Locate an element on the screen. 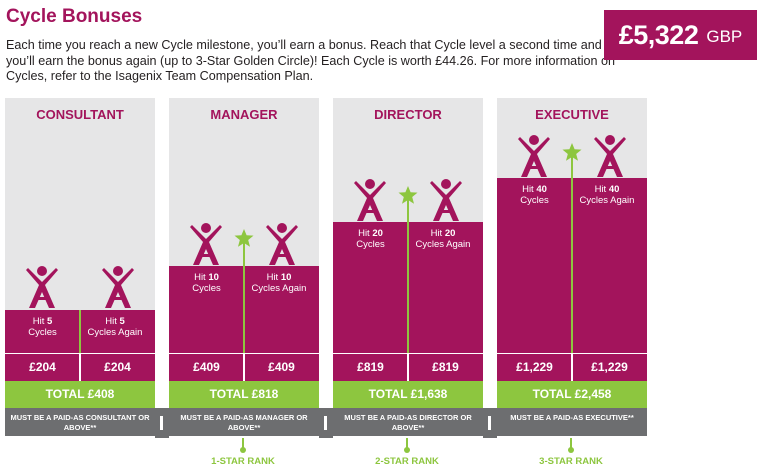 Image resolution: width=762 pixels, height=473 pixels. bonus-amount-first: £819 is located at coordinates (370, 367).